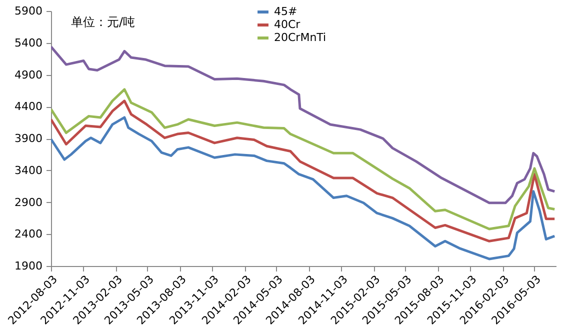  What do you see at coordinates (28, 170) in the screenshot?
I see `y-tick-label: 3400` at bounding box center [28, 170].